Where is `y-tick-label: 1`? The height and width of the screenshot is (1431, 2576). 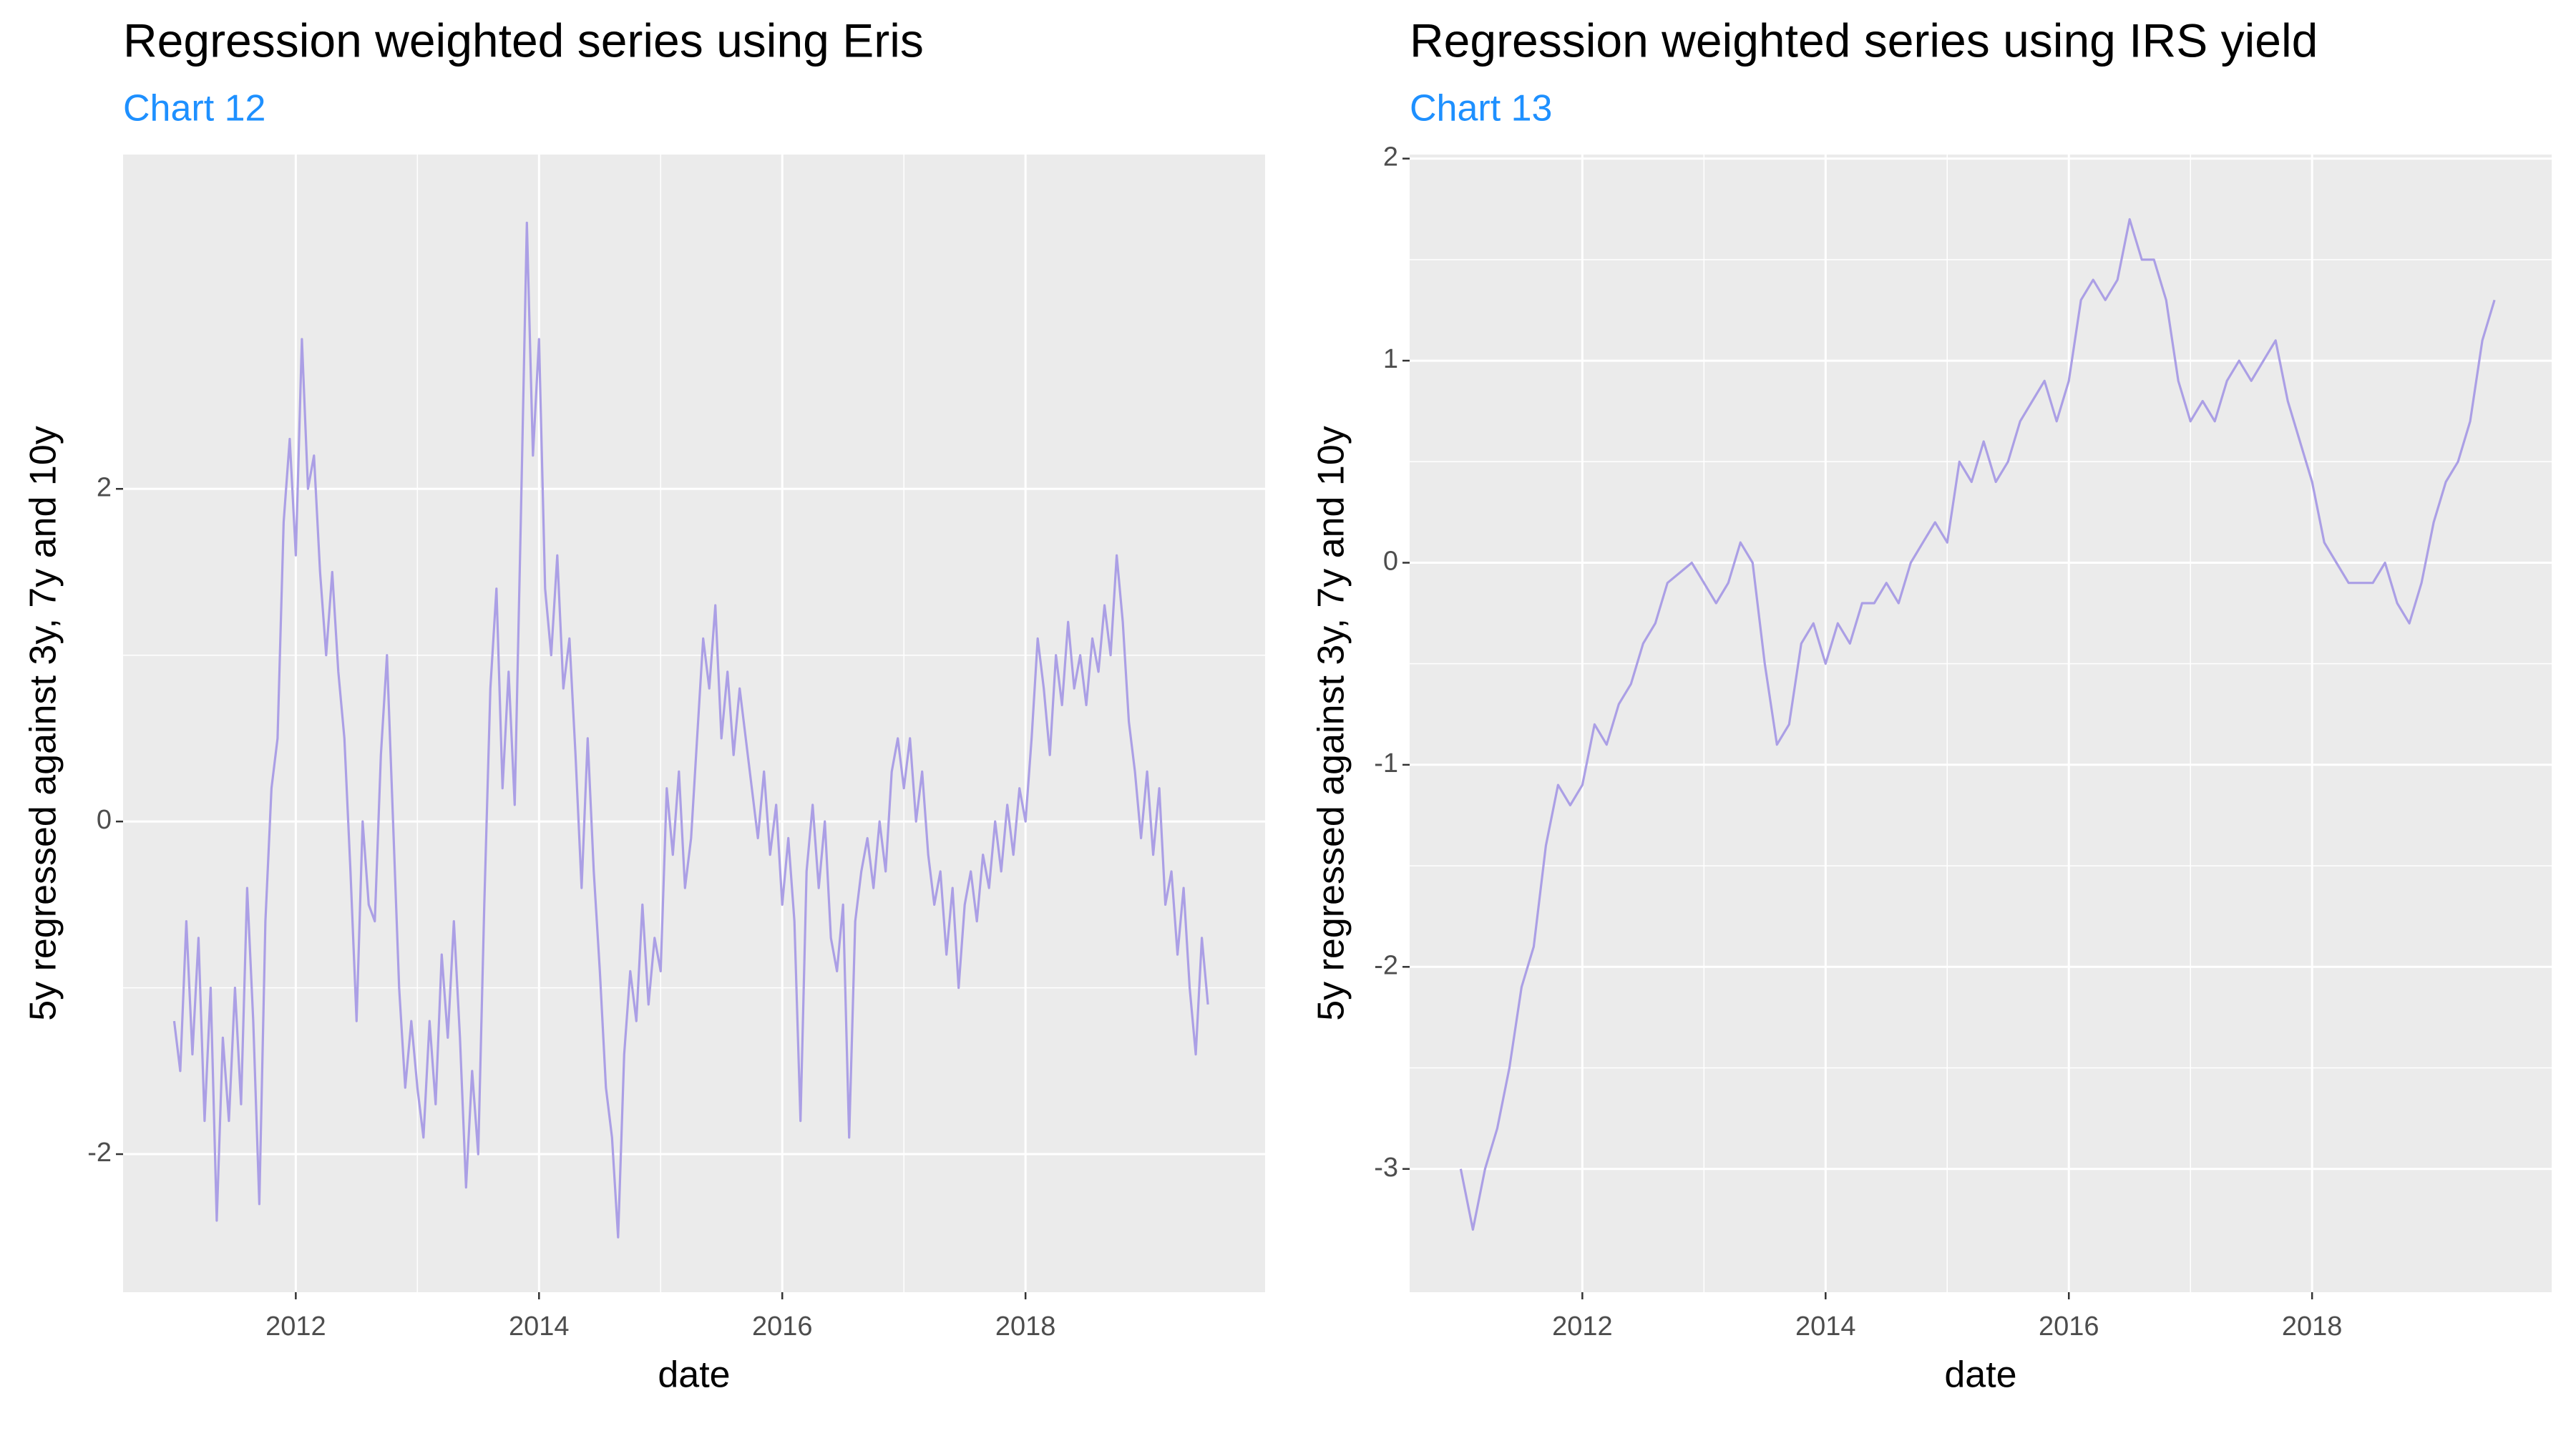
y-tick-label: 1 is located at coordinates (1390, 359).